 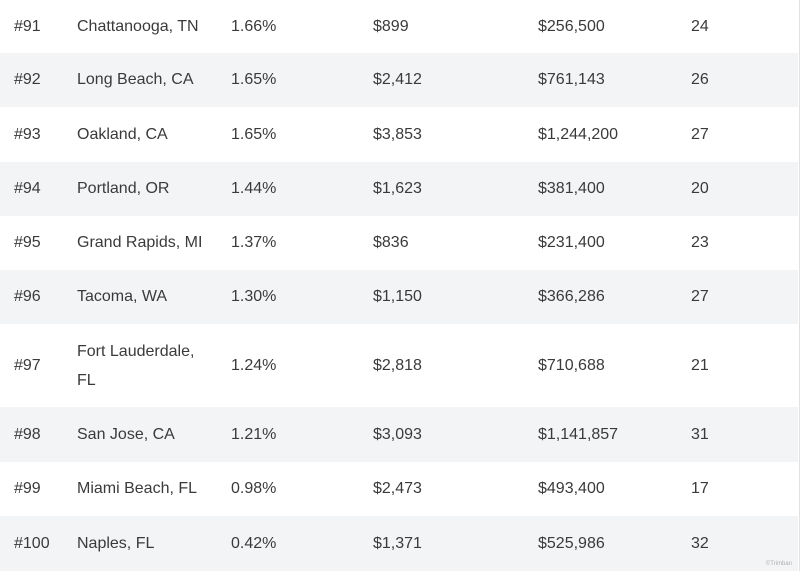 I want to click on rate-cell: 0.42%, so click(x=254, y=543).